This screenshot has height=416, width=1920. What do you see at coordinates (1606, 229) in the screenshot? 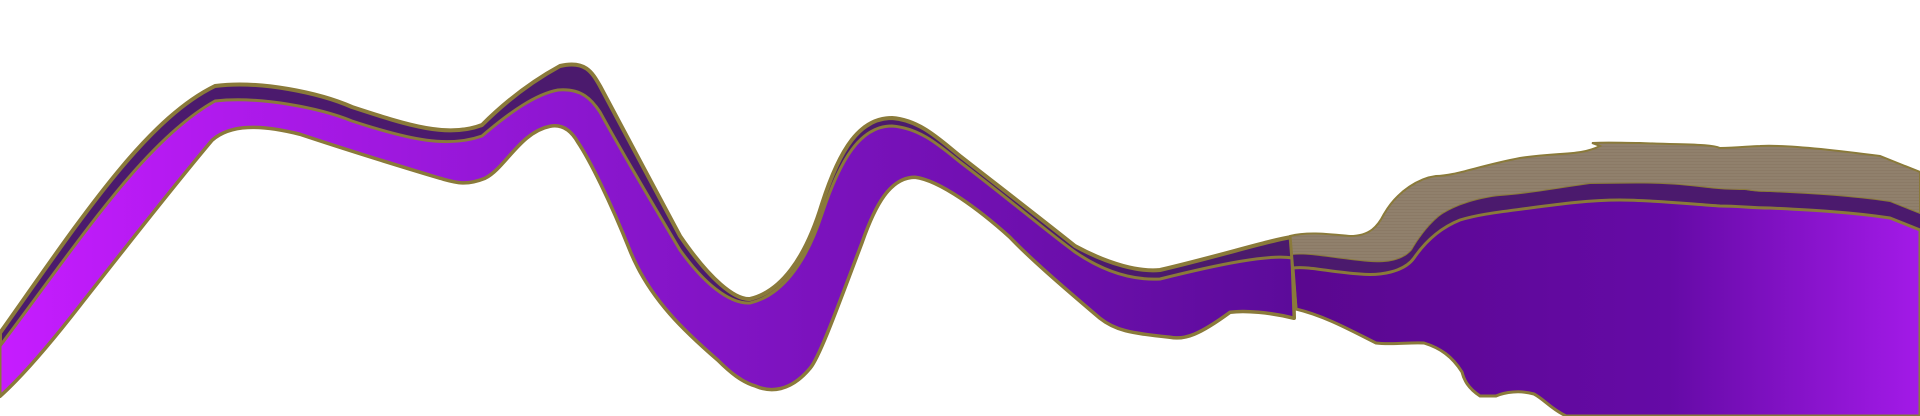
I see `blob-shadow-strip` at bounding box center [1606, 229].